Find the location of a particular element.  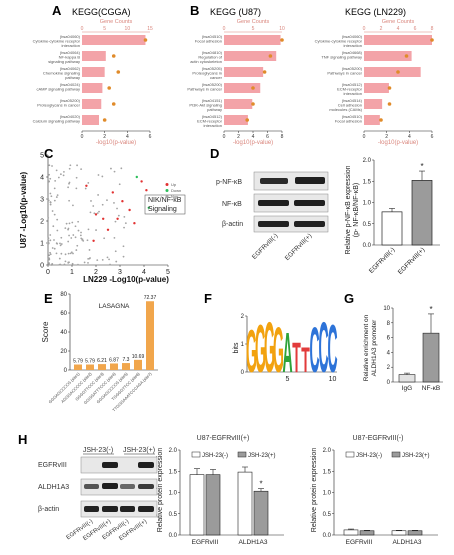

gene-count-tick: 4 is located at coordinates (398, 29).